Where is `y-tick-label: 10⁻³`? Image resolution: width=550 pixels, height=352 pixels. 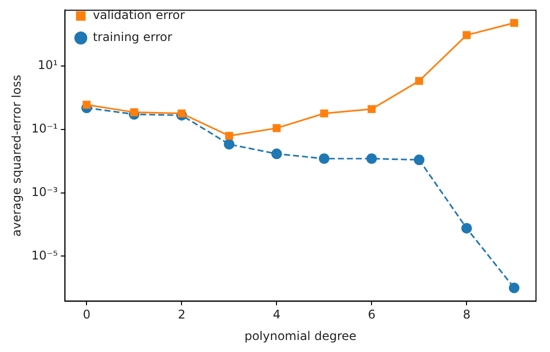
y-tick-label: 10⁻³ is located at coordinates (44, 191).